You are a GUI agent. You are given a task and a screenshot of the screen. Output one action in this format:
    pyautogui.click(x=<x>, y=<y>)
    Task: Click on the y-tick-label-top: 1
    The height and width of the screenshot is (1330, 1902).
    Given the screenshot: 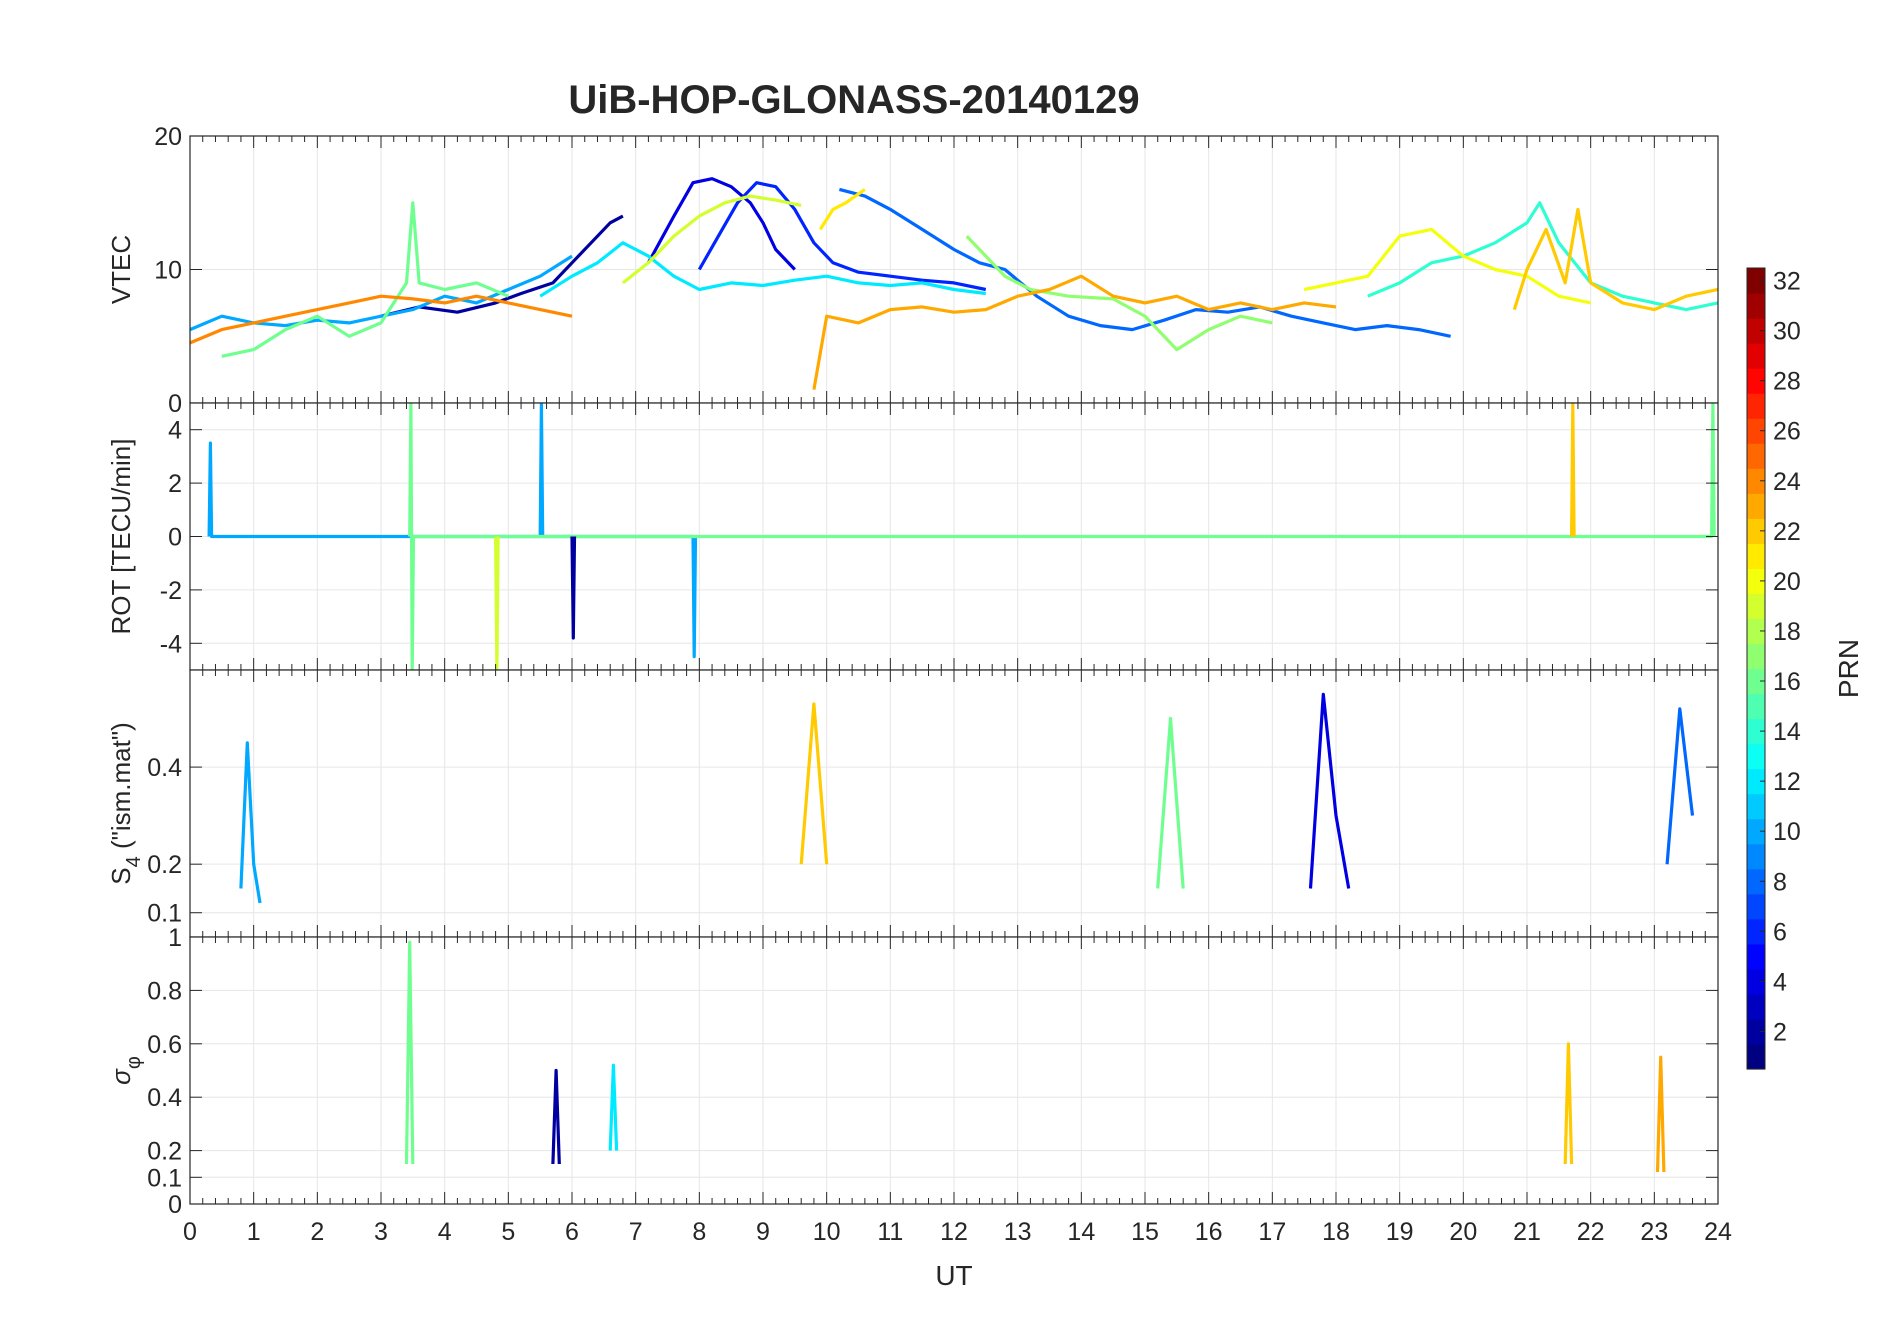 What is the action you would take?
    pyautogui.click(x=175, y=938)
    